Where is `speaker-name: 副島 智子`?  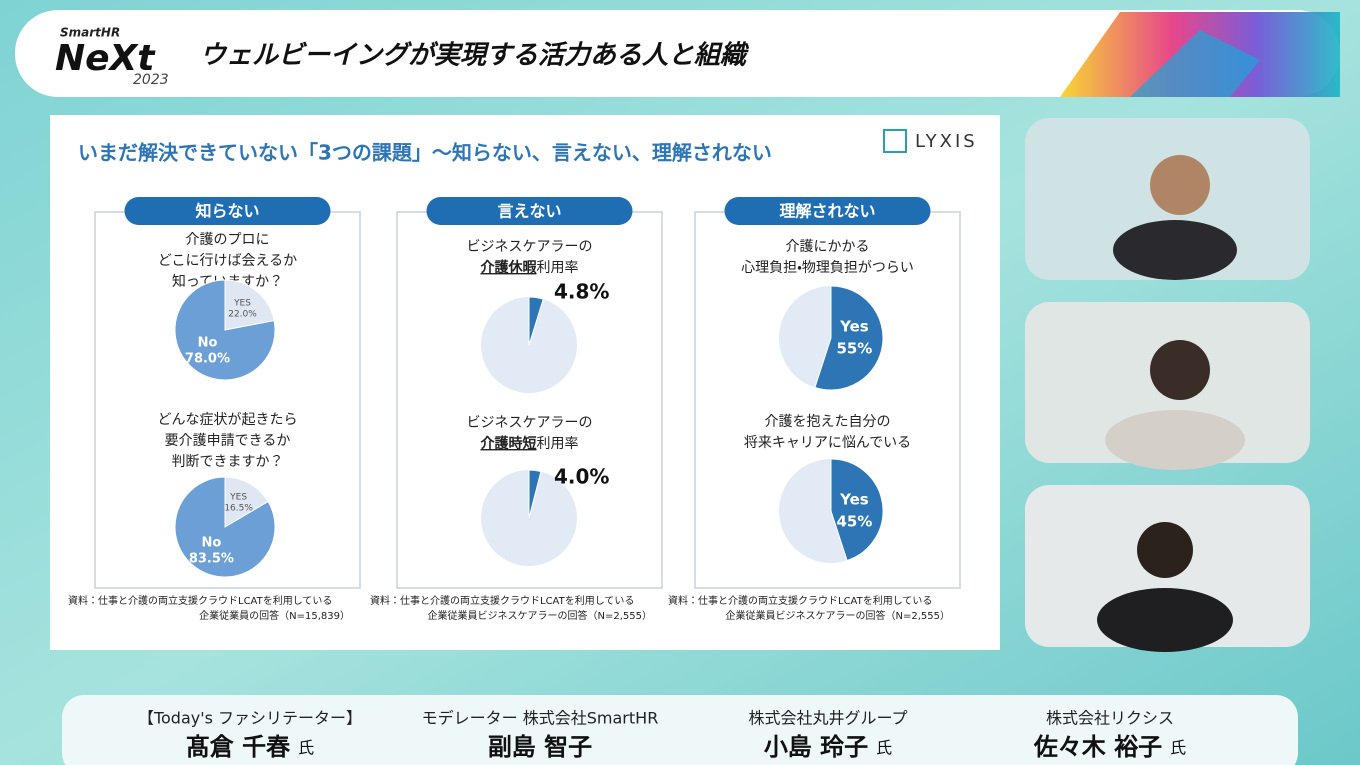 speaker-name: 副島 智子 is located at coordinates (540, 747).